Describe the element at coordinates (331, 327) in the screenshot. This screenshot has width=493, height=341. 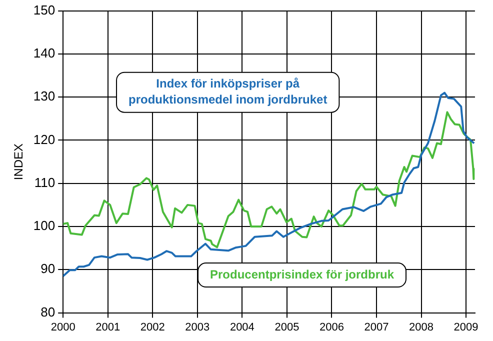
I see `x-tick-label: 2006` at that location.